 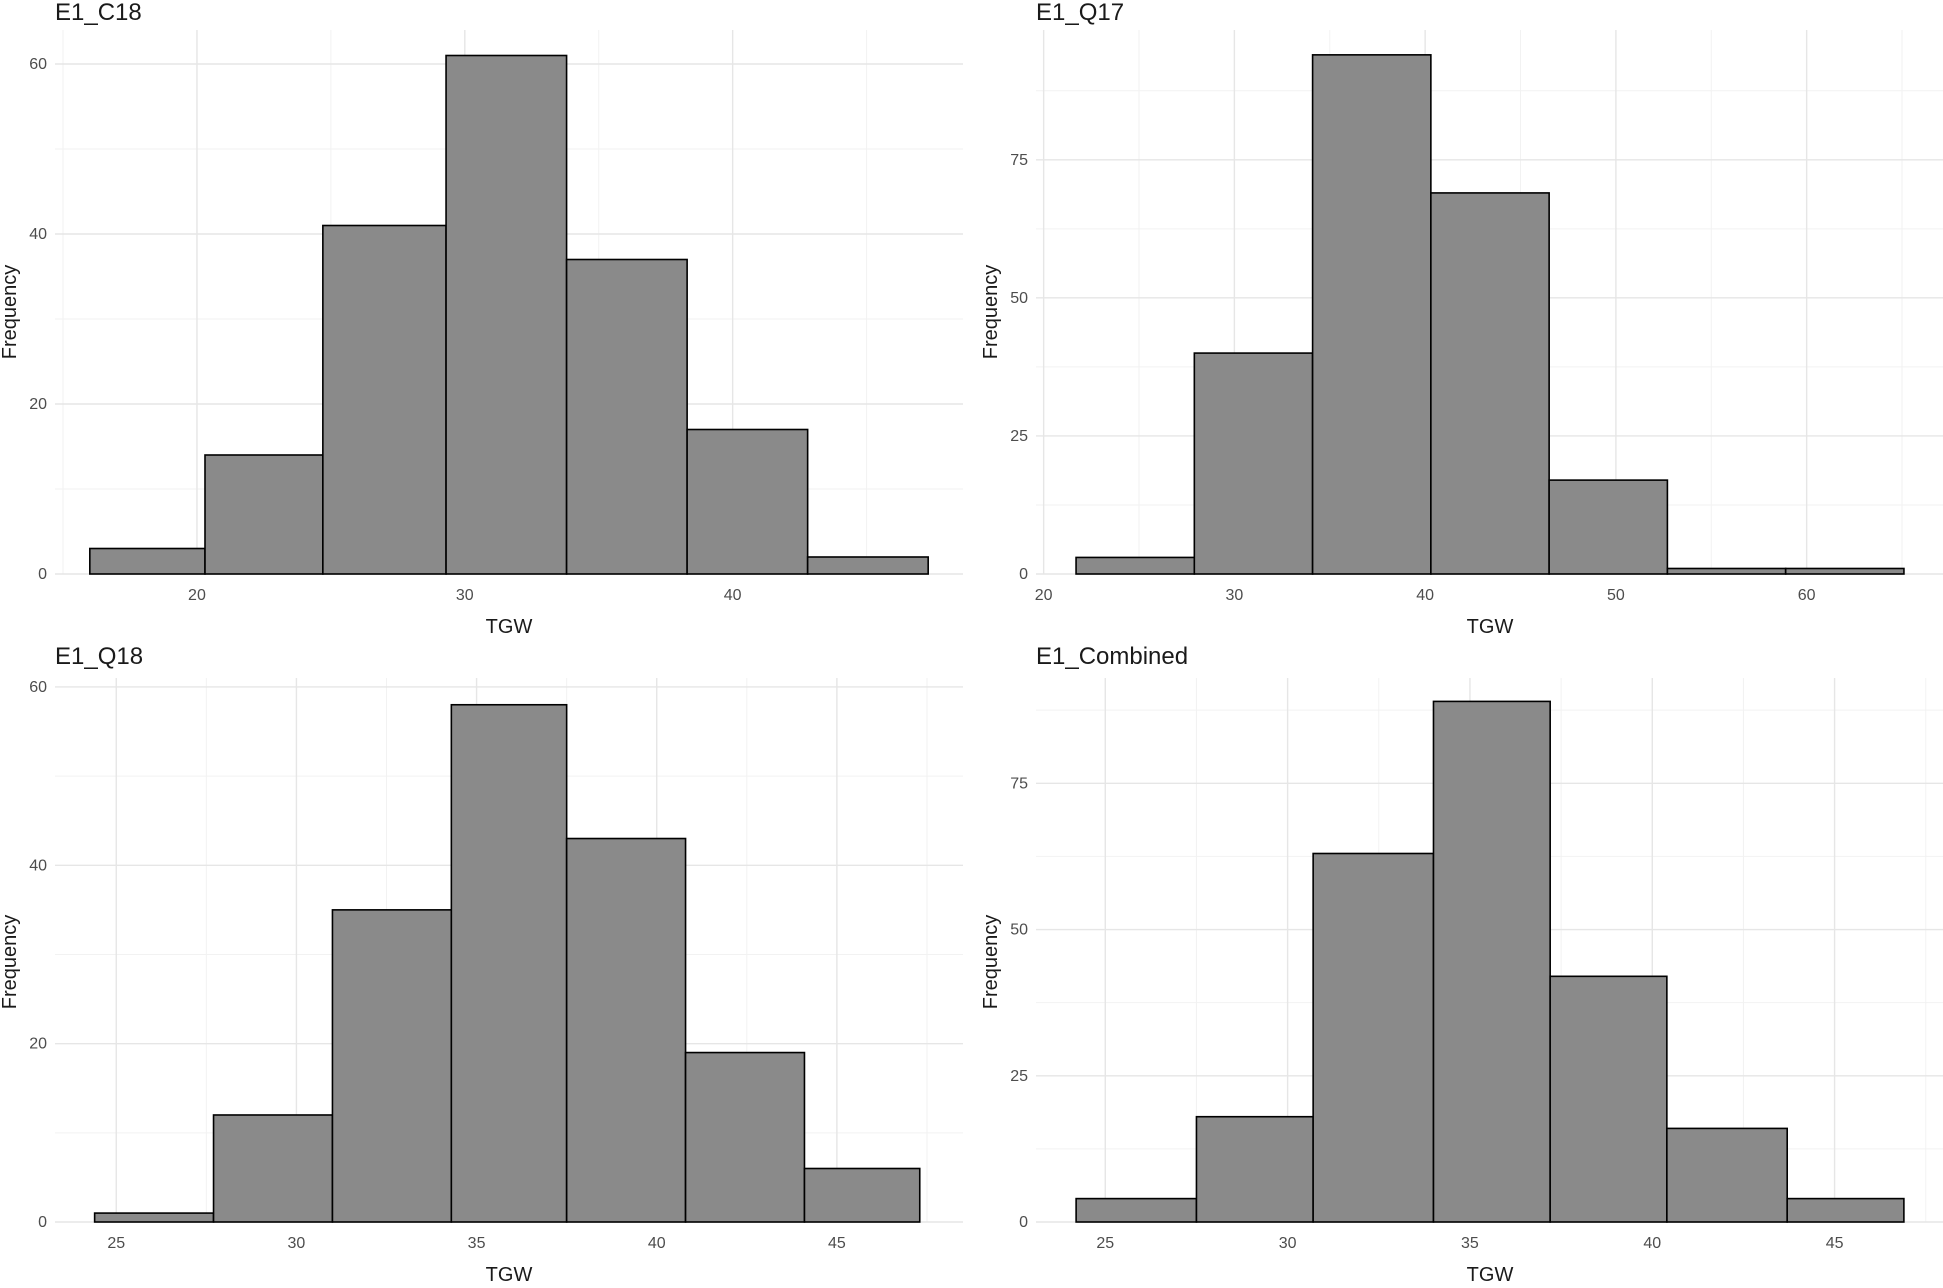 What do you see at coordinates (98, 13) in the screenshot?
I see `chart-title: E1_C18` at bounding box center [98, 13].